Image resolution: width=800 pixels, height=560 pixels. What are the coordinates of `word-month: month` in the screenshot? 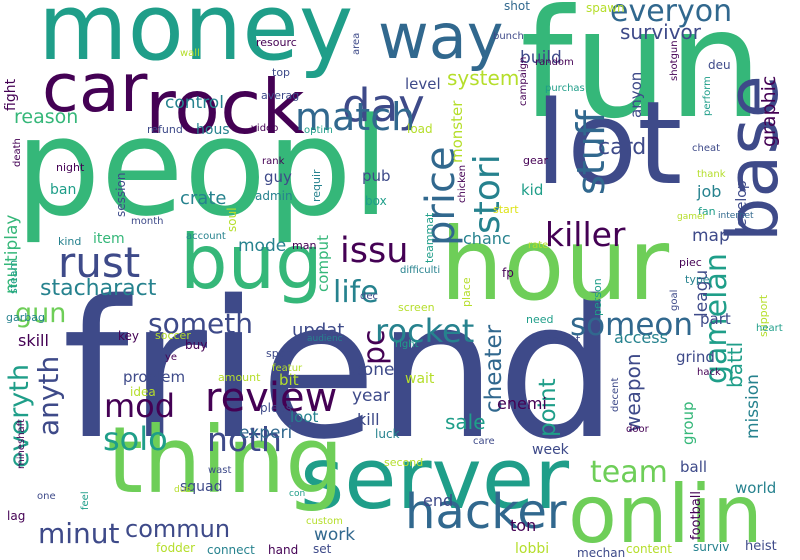 It's located at (147, 221).